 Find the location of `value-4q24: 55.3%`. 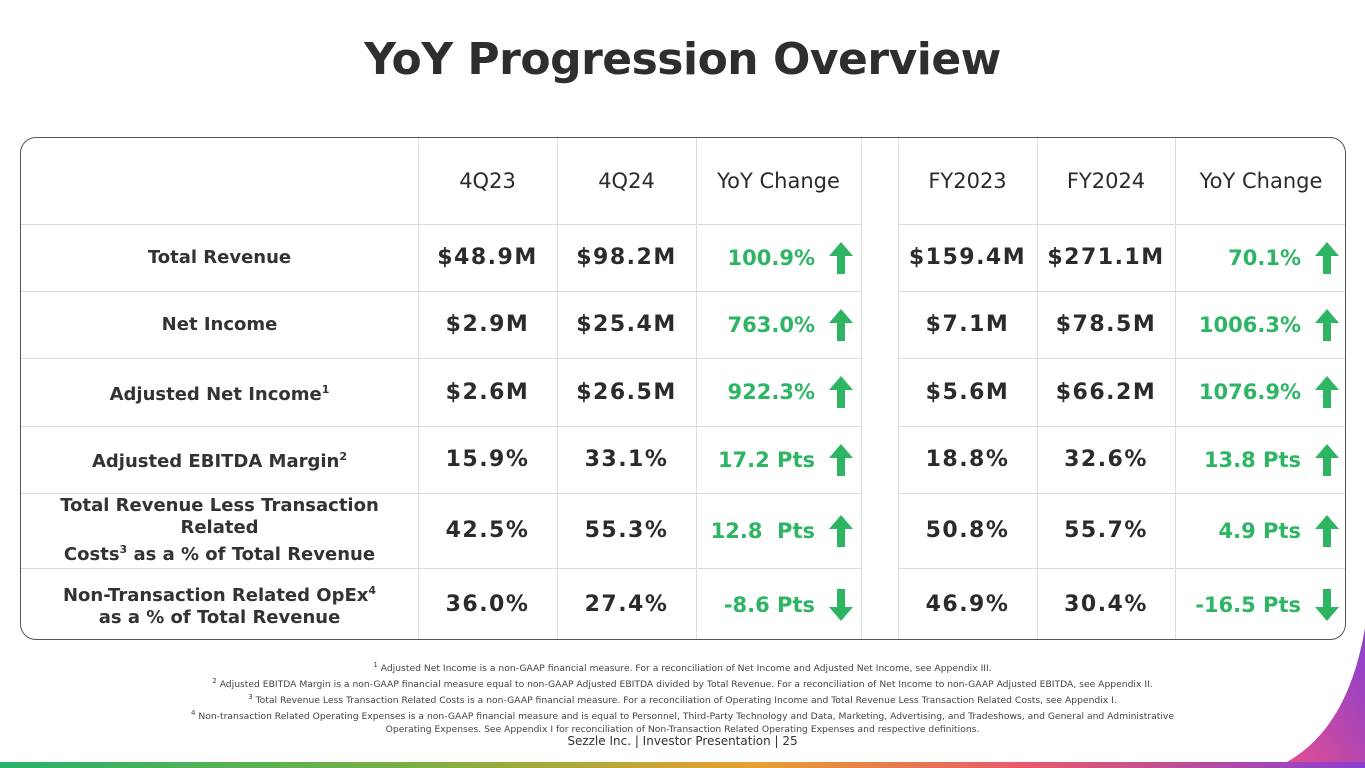

value-4q24: 55.3% is located at coordinates (626, 530).